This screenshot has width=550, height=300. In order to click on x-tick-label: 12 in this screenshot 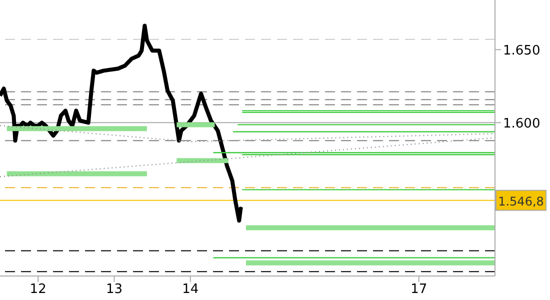, I will do `click(38, 290)`.